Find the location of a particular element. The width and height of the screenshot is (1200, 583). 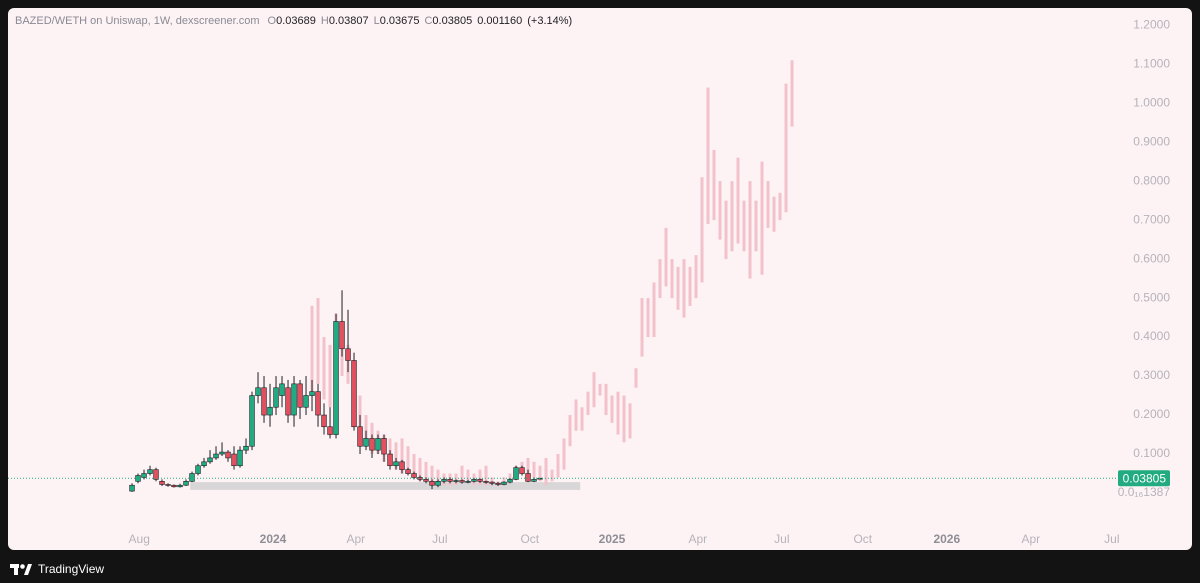

o-value: 0.03689 is located at coordinates (296, 21).